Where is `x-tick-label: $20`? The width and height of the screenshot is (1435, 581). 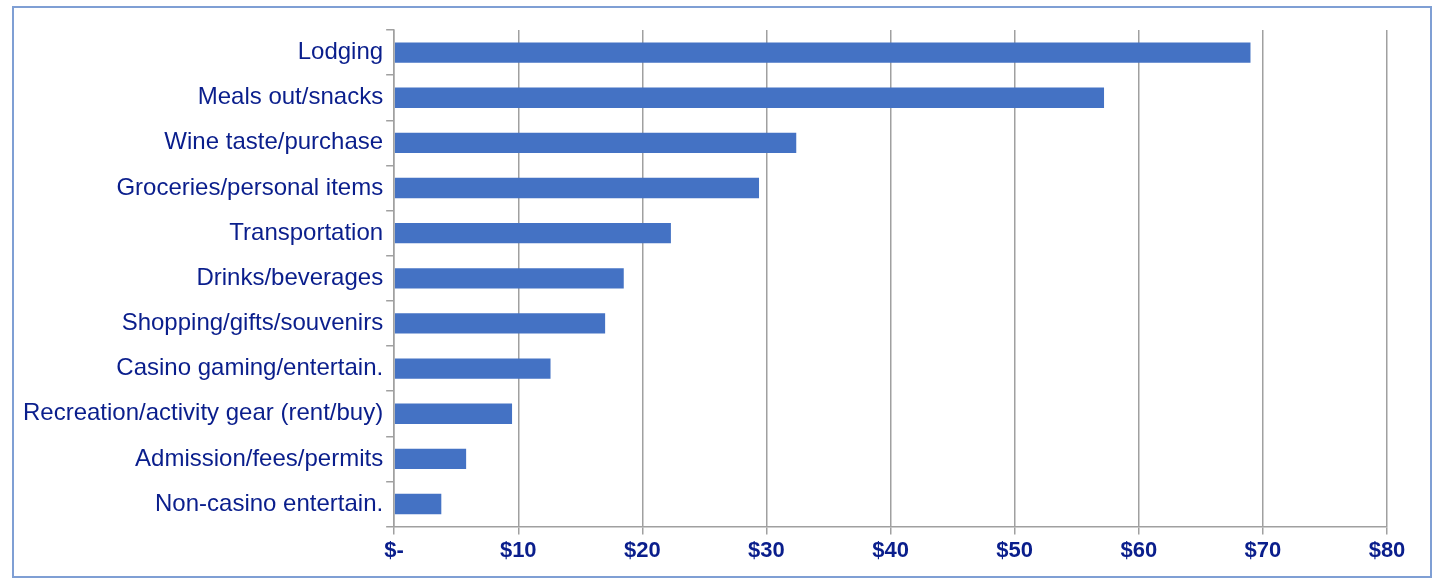 x-tick-label: $20 is located at coordinates (642, 549).